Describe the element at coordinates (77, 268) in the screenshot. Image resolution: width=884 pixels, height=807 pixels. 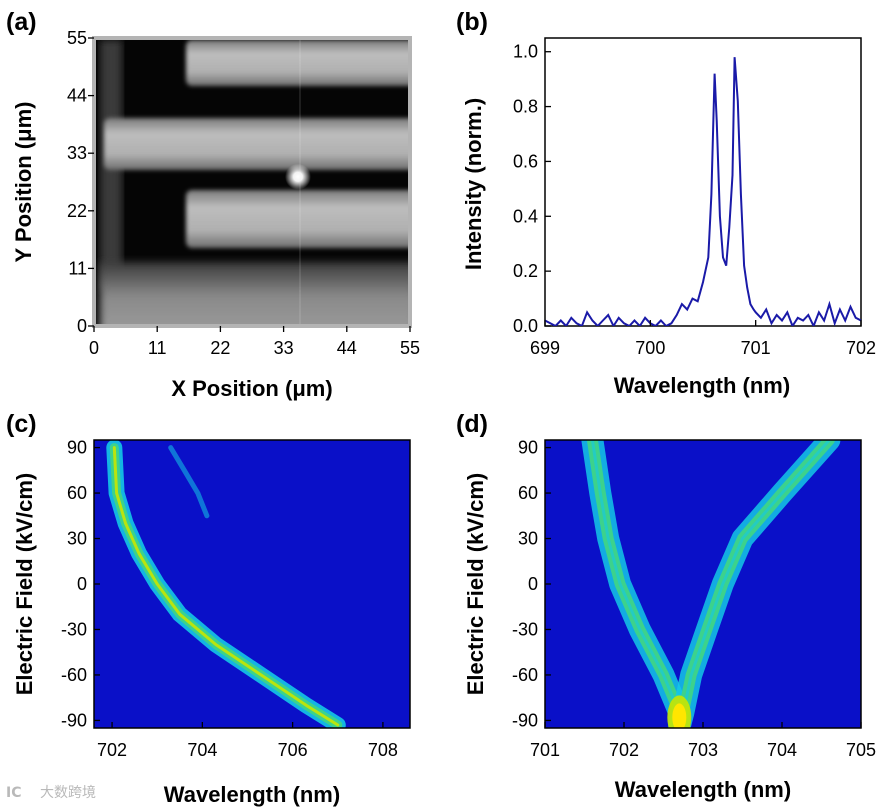
I see `ytick-label-a: 11` at that location.